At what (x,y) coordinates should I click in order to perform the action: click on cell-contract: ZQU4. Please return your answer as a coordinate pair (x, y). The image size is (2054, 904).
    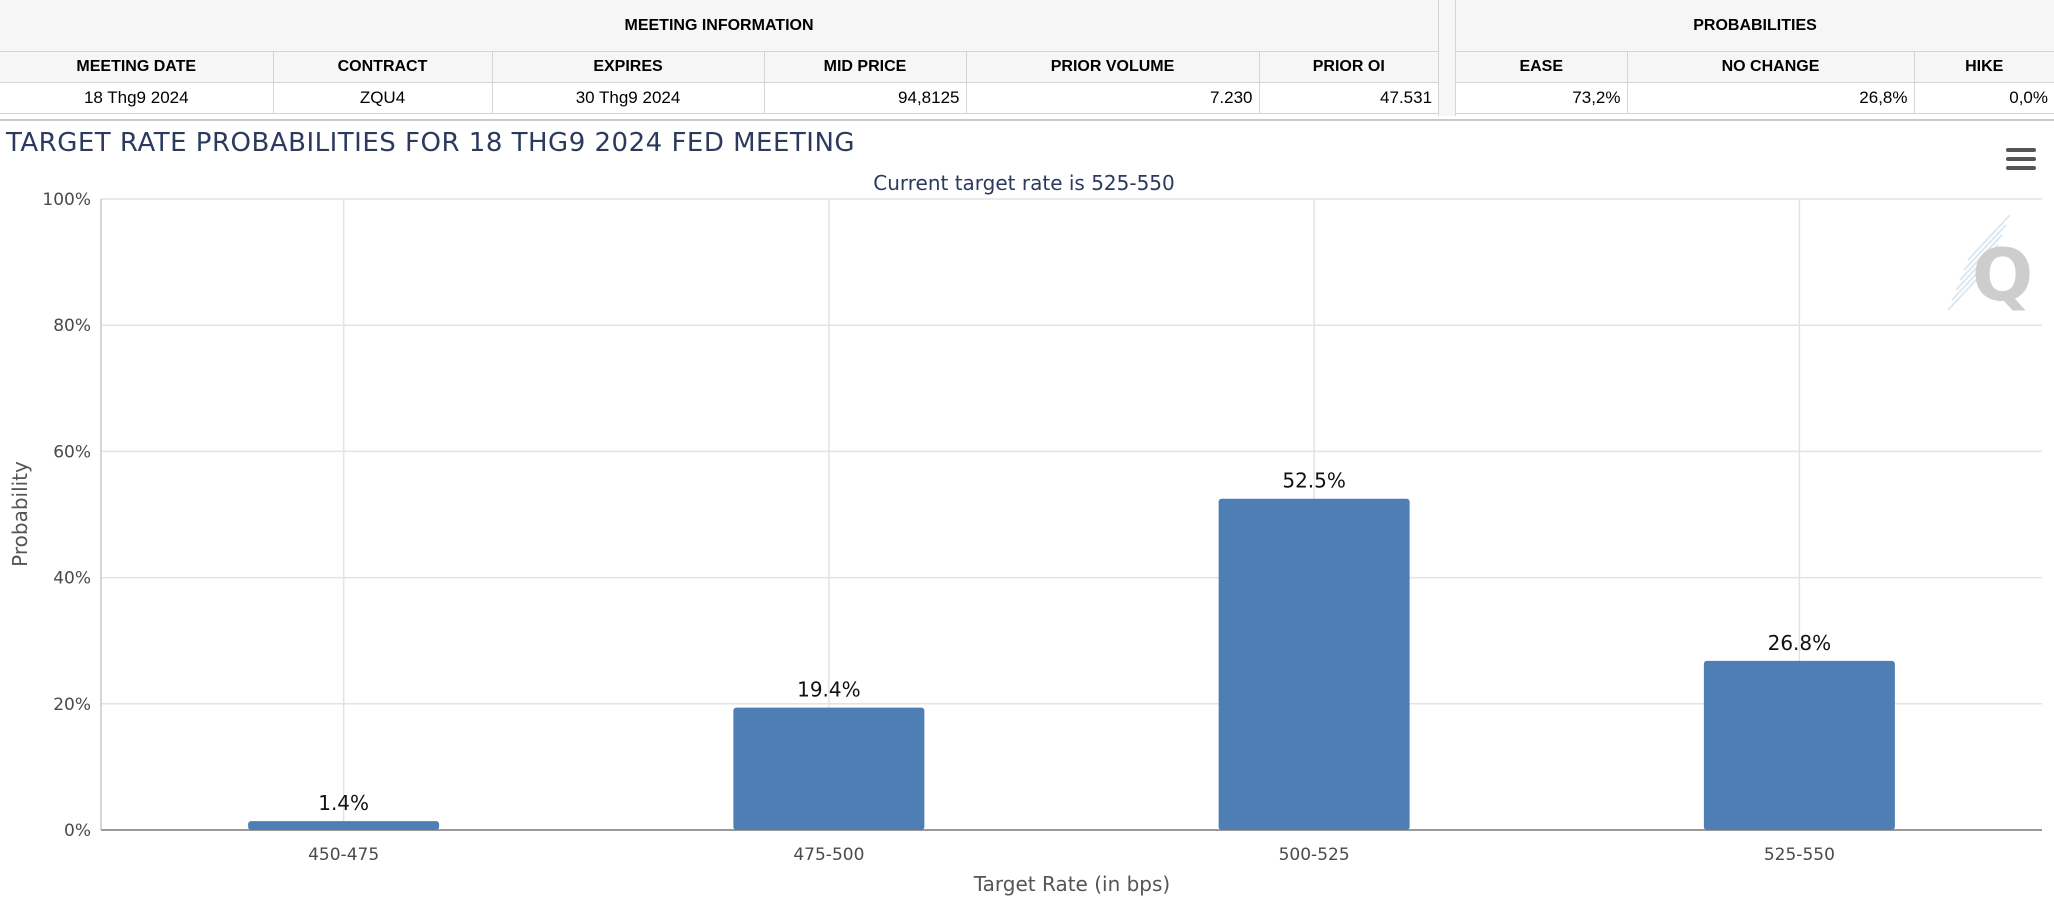
    Looking at the image, I should click on (383, 98).